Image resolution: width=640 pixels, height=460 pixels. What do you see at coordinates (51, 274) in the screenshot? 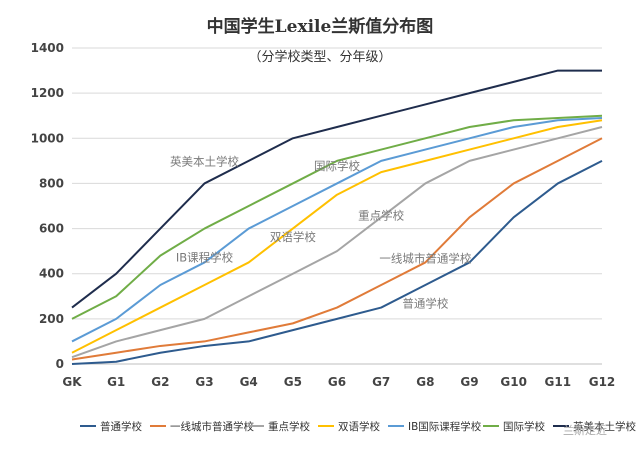
I see `y-tick-label: 400` at bounding box center [51, 274].